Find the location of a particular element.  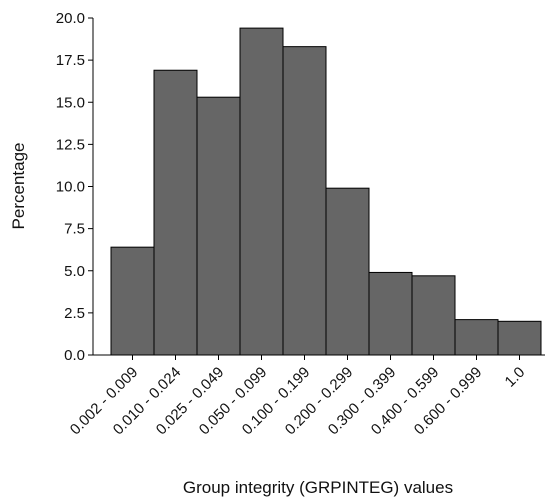

y-tick-label: 15.0 is located at coordinates (70, 102).